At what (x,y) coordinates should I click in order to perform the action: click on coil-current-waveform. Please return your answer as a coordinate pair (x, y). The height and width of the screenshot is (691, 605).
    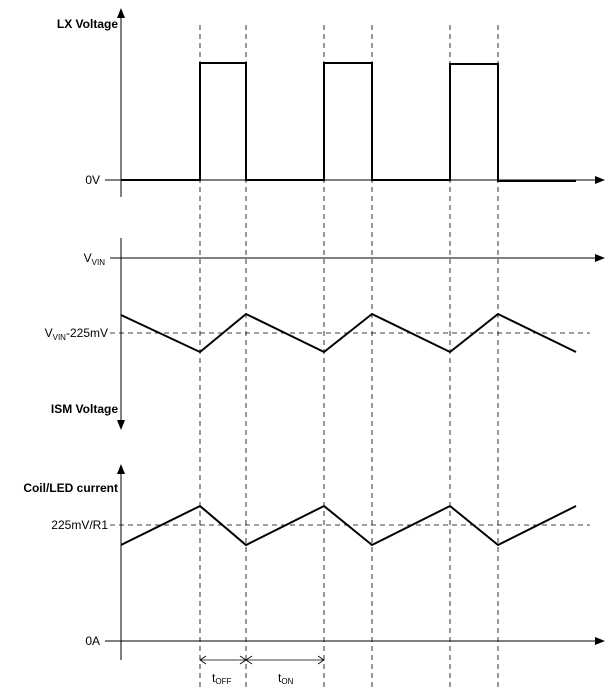
    Looking at the image, I should click on (348, 525).